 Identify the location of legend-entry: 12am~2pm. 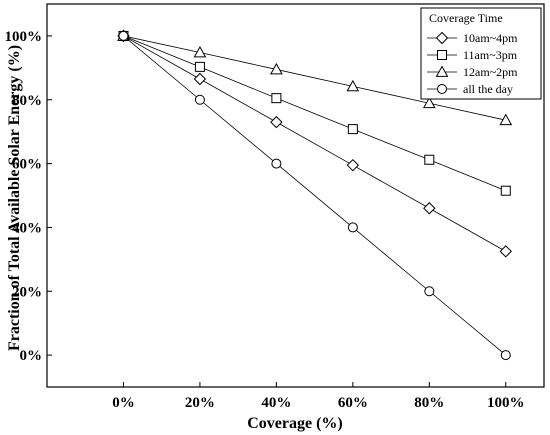
(472, 72).